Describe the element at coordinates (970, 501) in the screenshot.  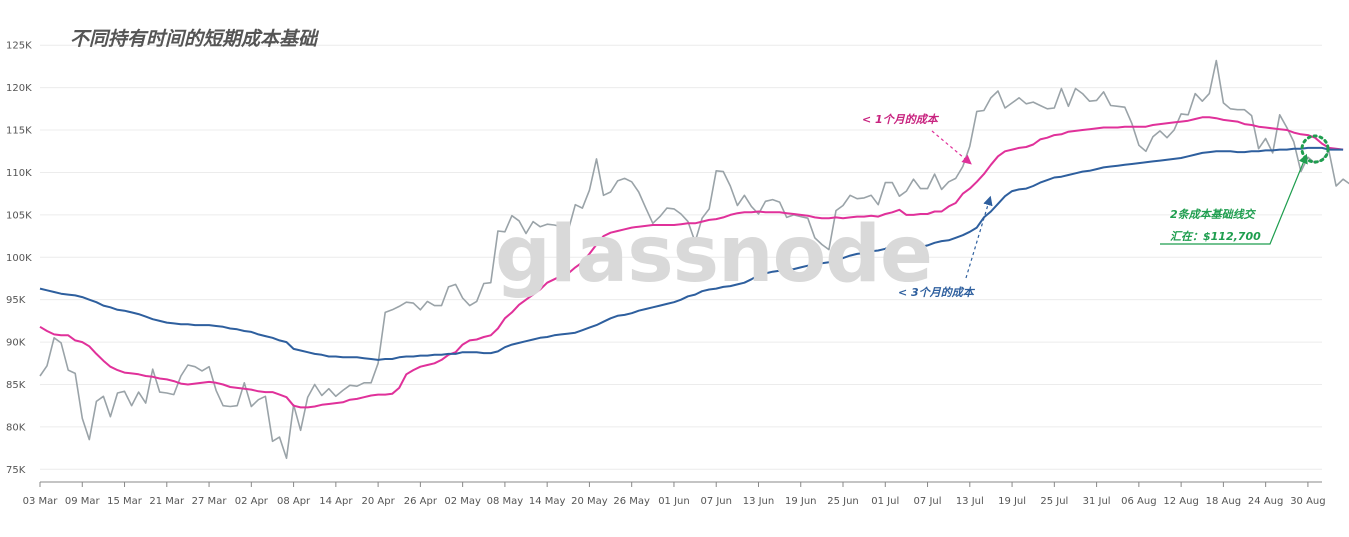
I see `x-tick-label: 13 Jul` at that location.